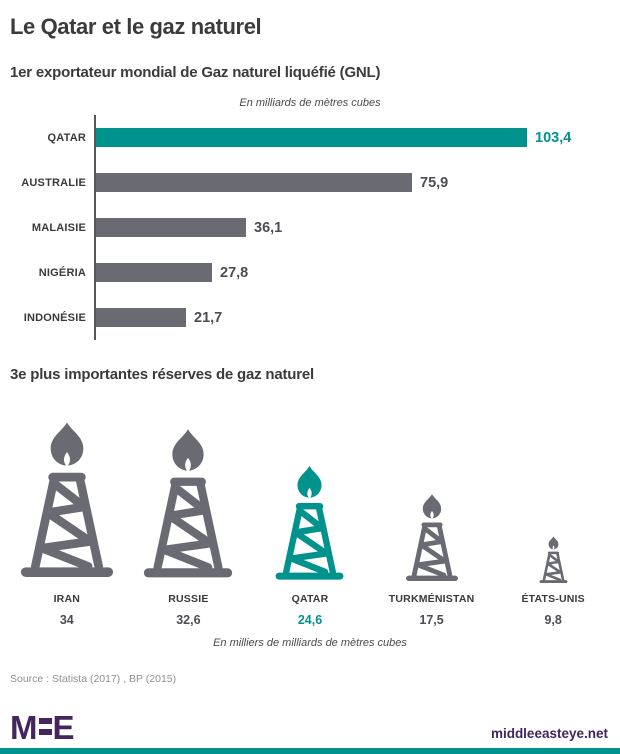 Image resolution: width=620 pixels, height=754 pixels. What do you see at coordinates (553, 620) in the screenshot?
I see `reserve-value: 9,8` at bounding box center [553, 620].